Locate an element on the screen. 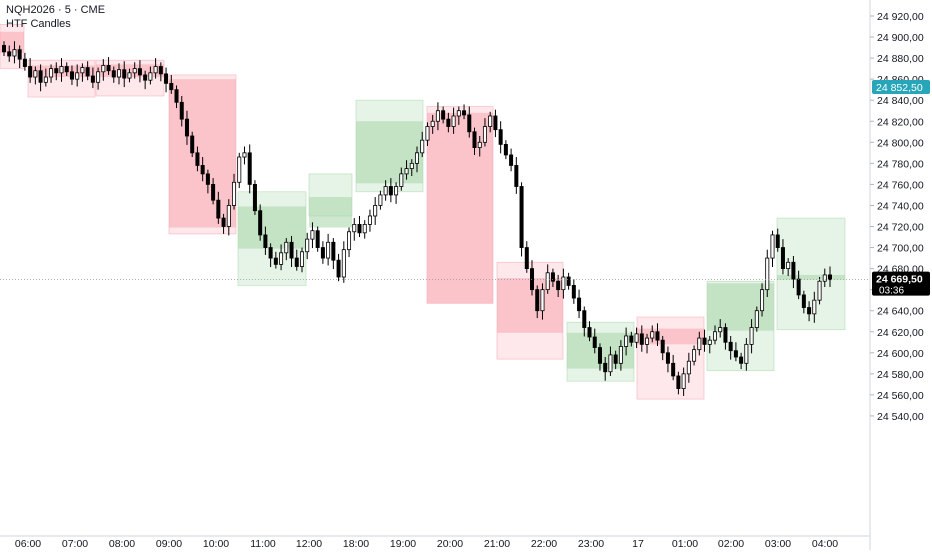 The width and height of the screenshot is (932, 555). time-tick-label: 03:00 is located at coordinates (778, 544).